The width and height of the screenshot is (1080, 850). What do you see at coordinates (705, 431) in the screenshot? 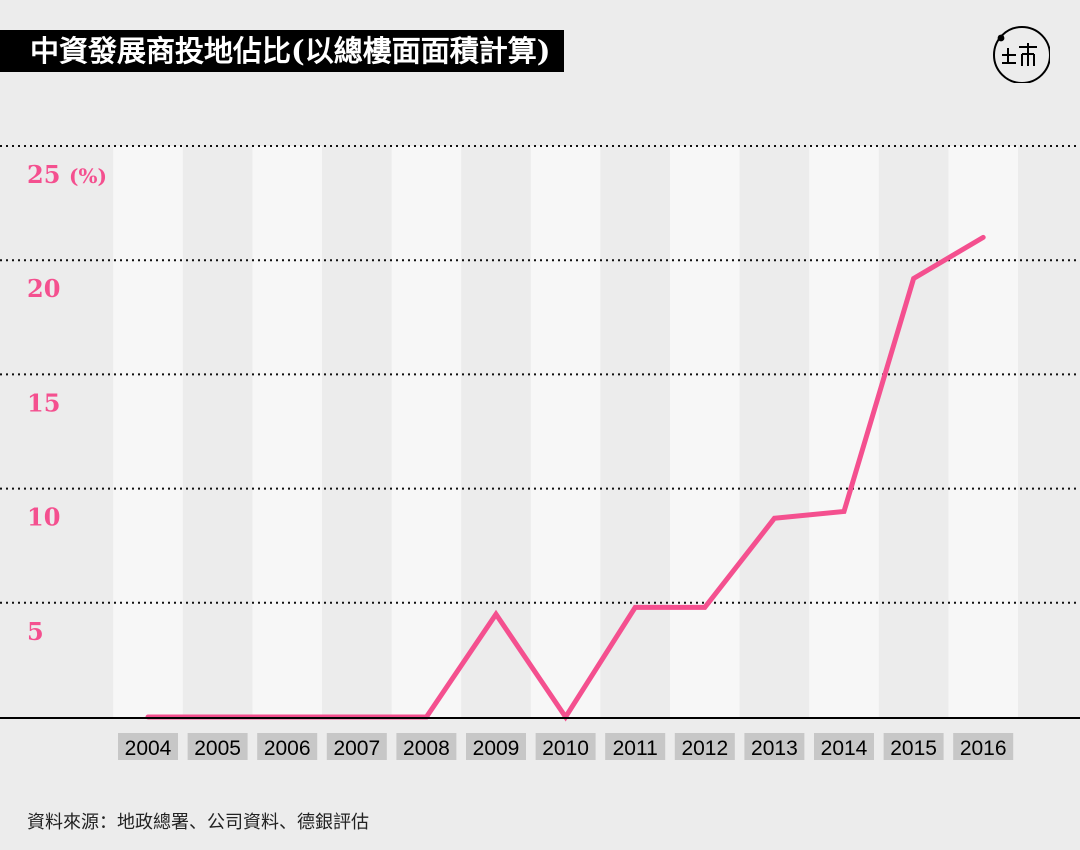
I see `band-2012` at bounding box center [705, 431].